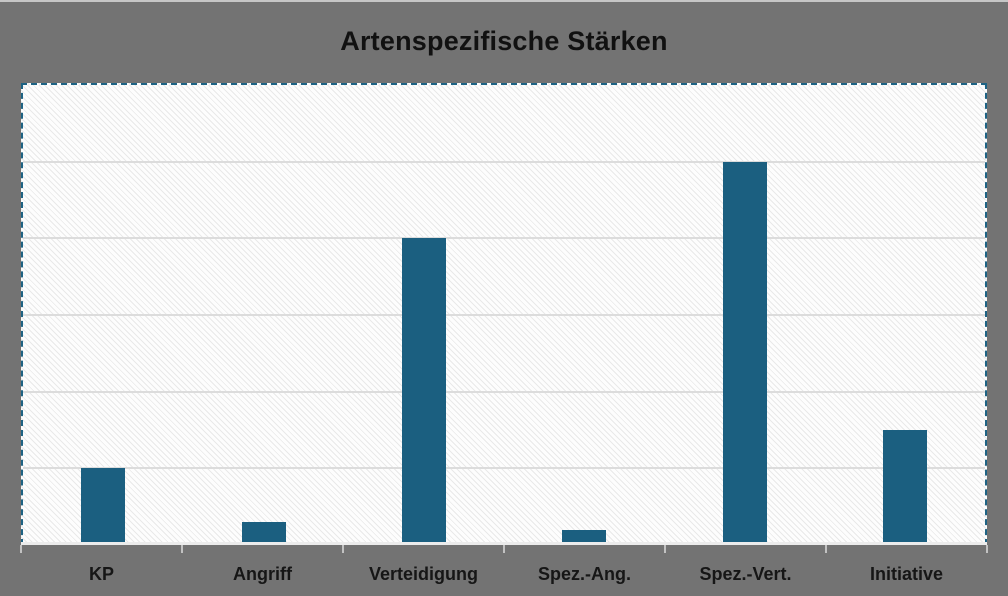 This screenshot has width=1008, height=596. What do you see at coordinates (263, 533) in the screenshot?
I see `bar-angriff` at bounding box center [263, 533].